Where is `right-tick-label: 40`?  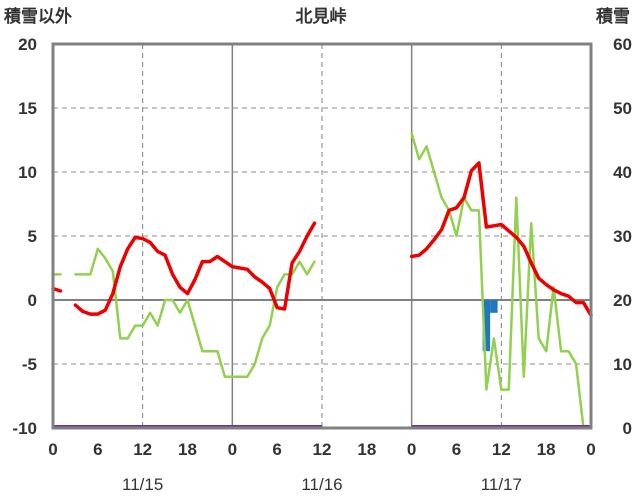
right-tick-label: 40 is located at coordinates (622, 172).